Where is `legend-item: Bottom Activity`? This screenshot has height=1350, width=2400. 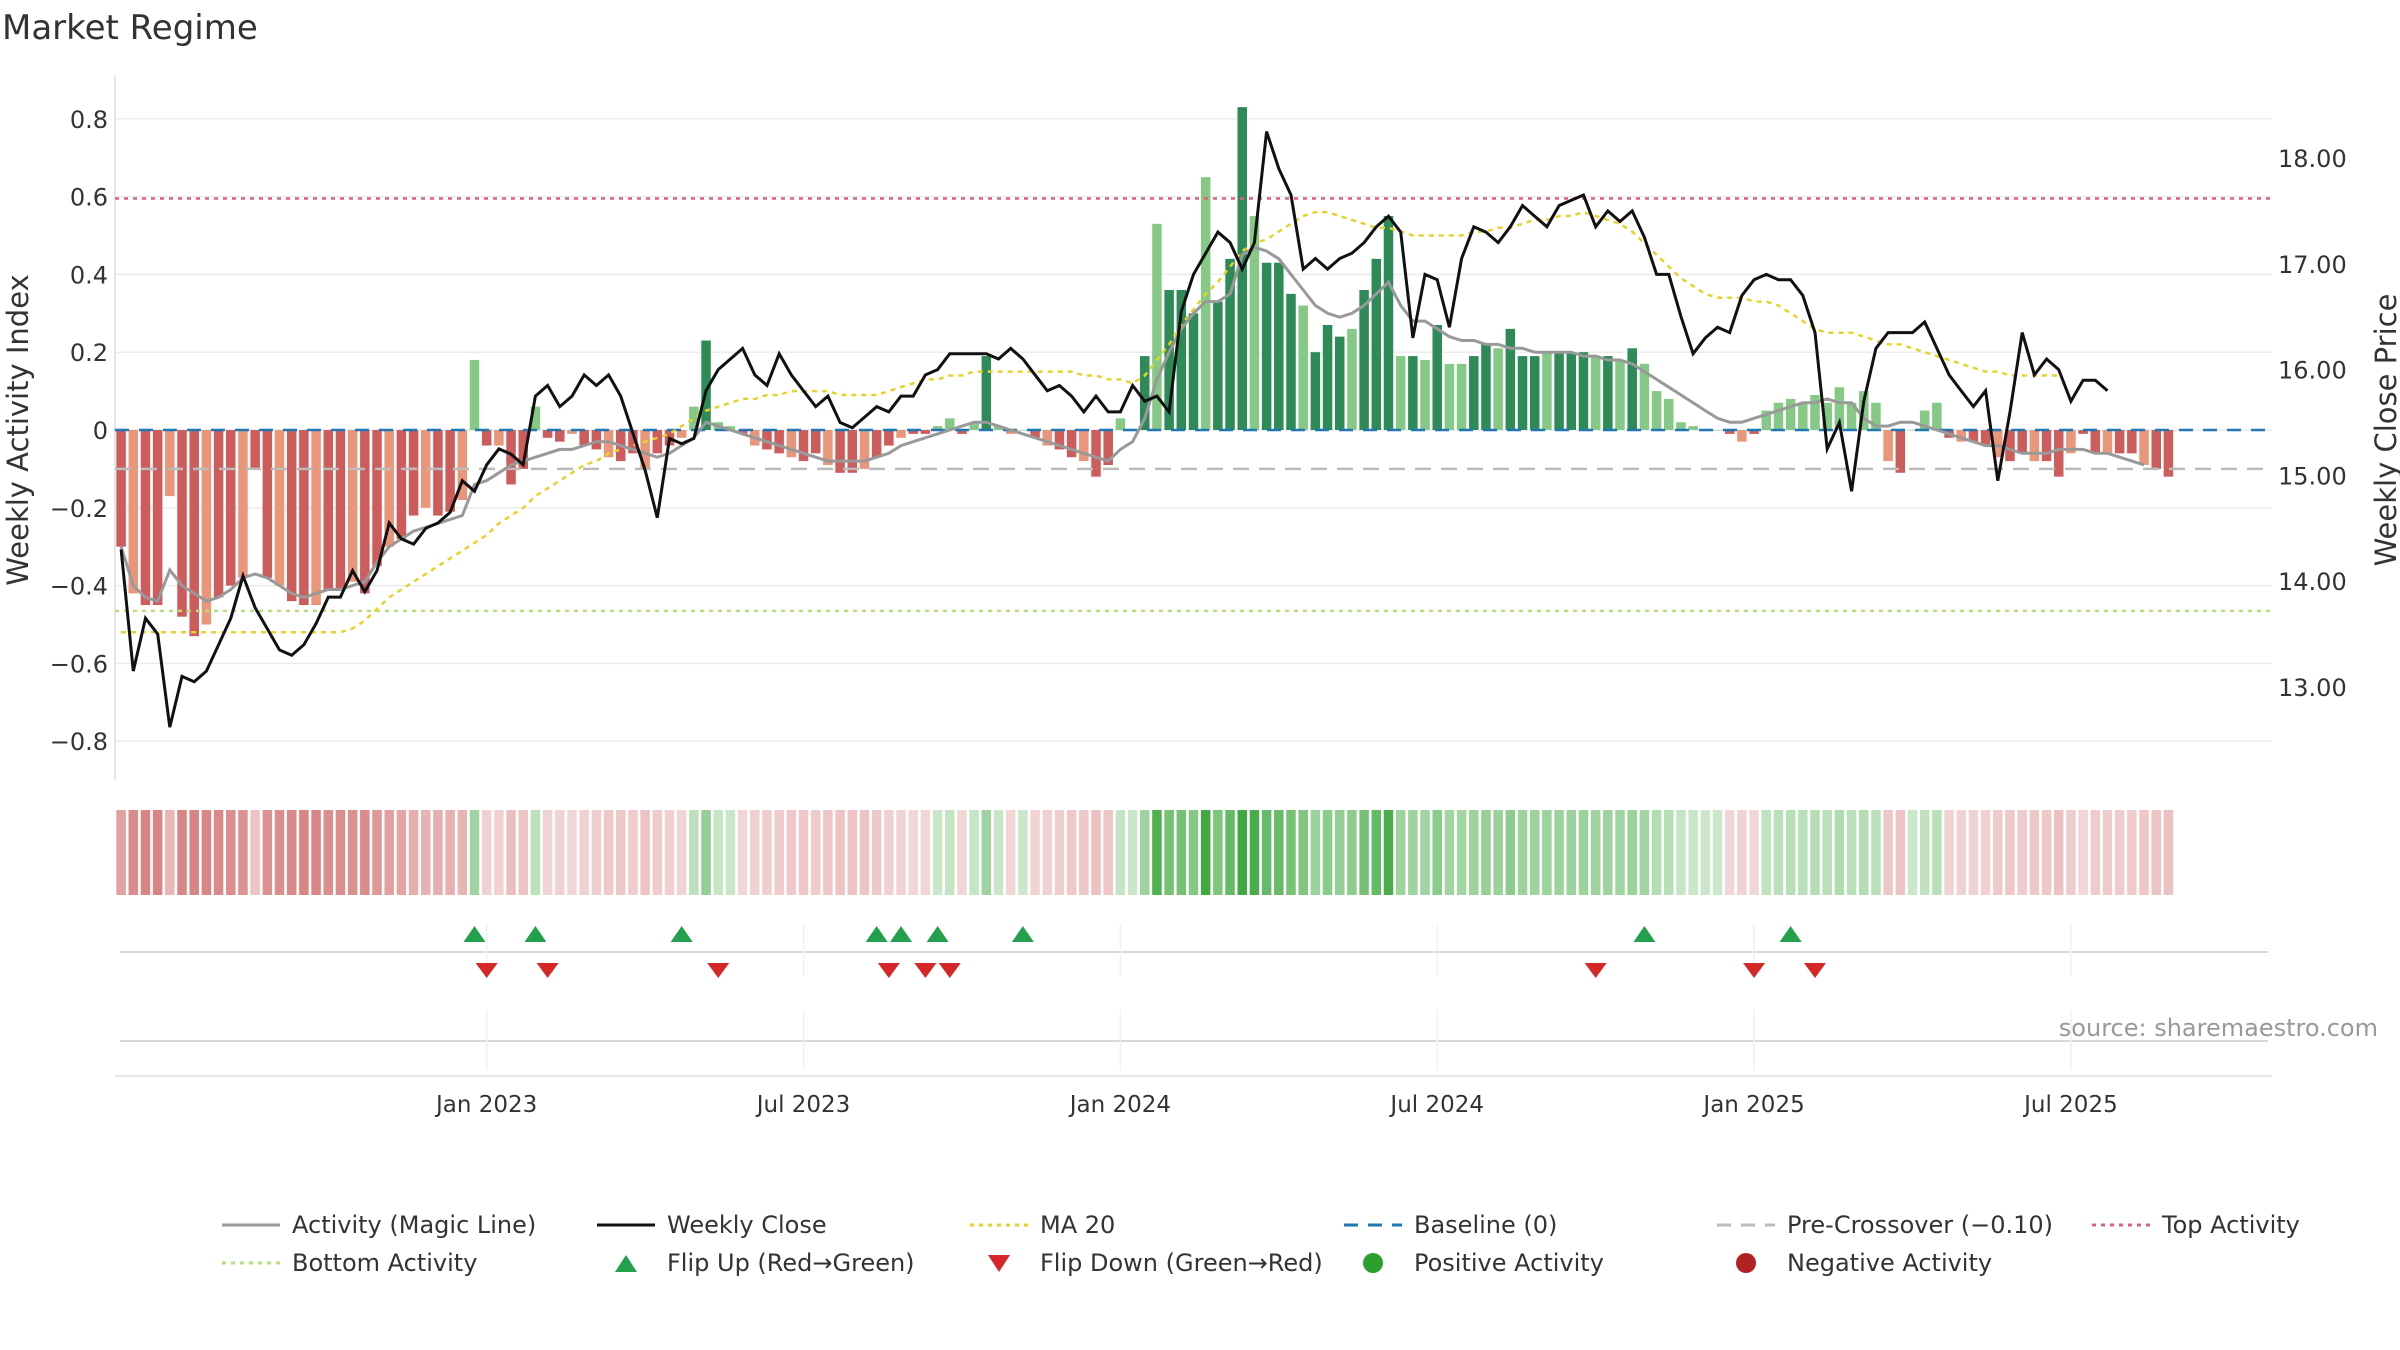 legend-item: Bottom Activity is located at coordinates (348, 1263).